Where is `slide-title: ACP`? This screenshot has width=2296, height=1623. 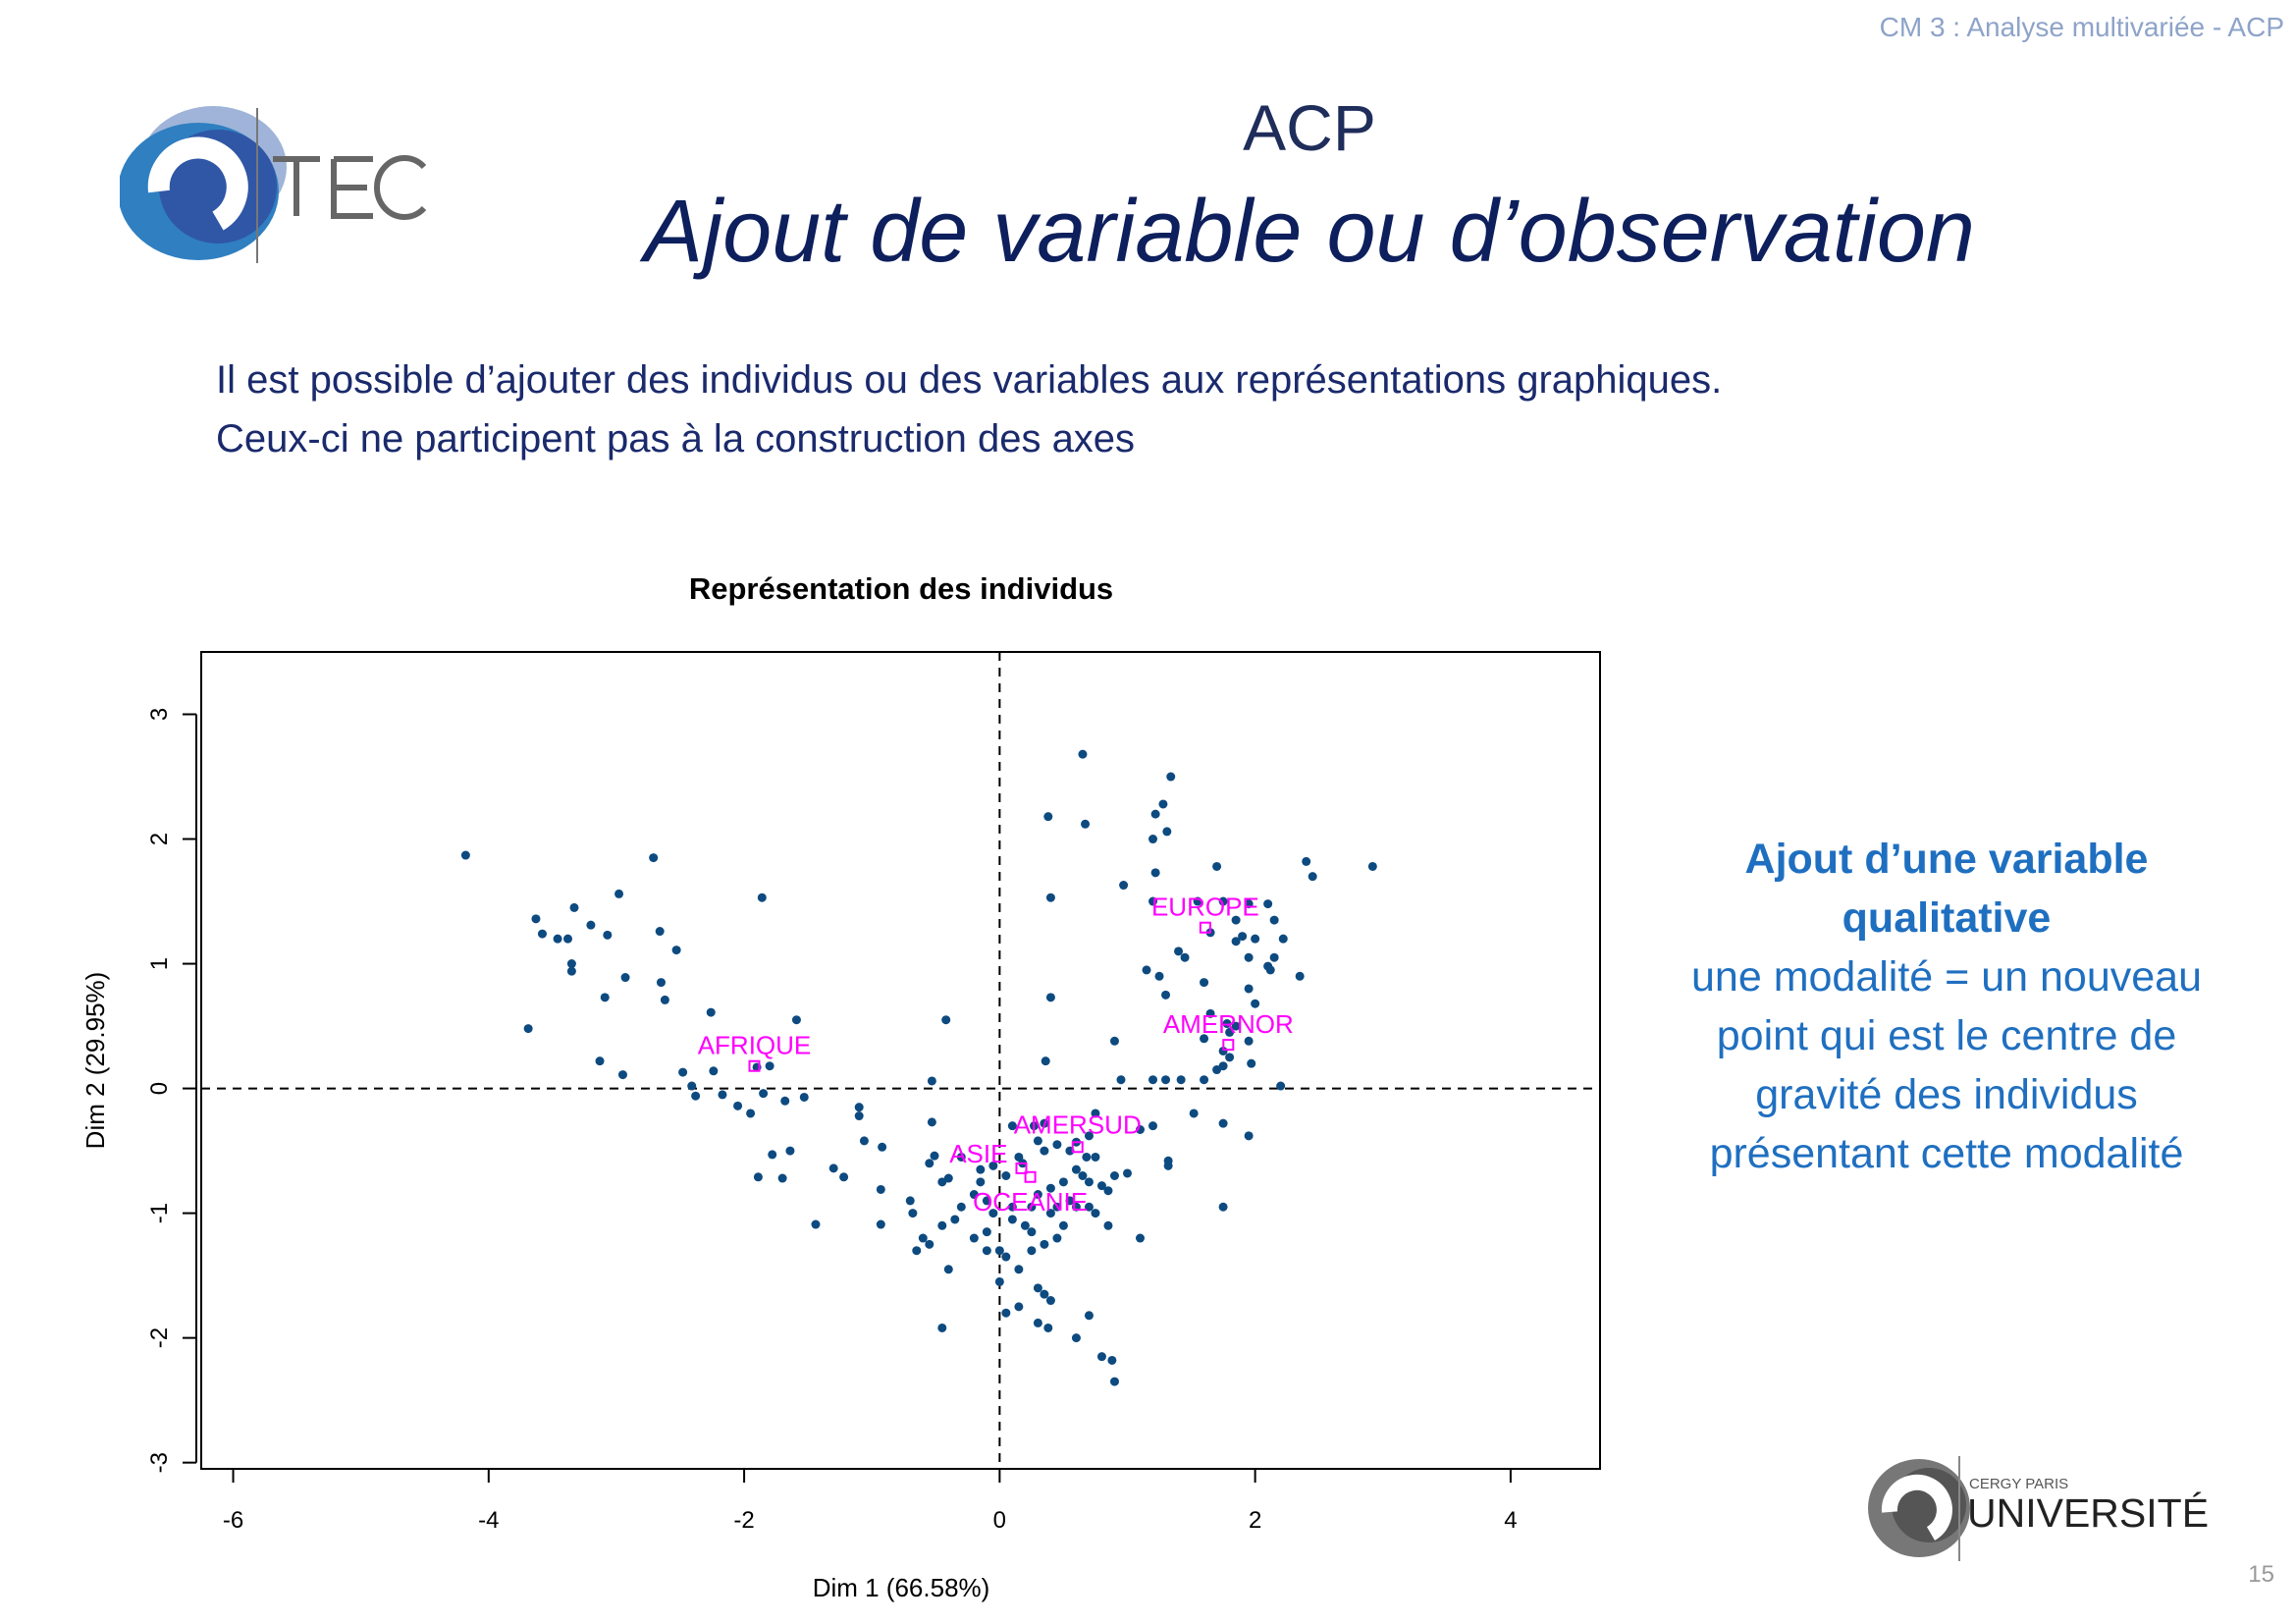
slide-title: ACP is located at coordinates (1310, 127).